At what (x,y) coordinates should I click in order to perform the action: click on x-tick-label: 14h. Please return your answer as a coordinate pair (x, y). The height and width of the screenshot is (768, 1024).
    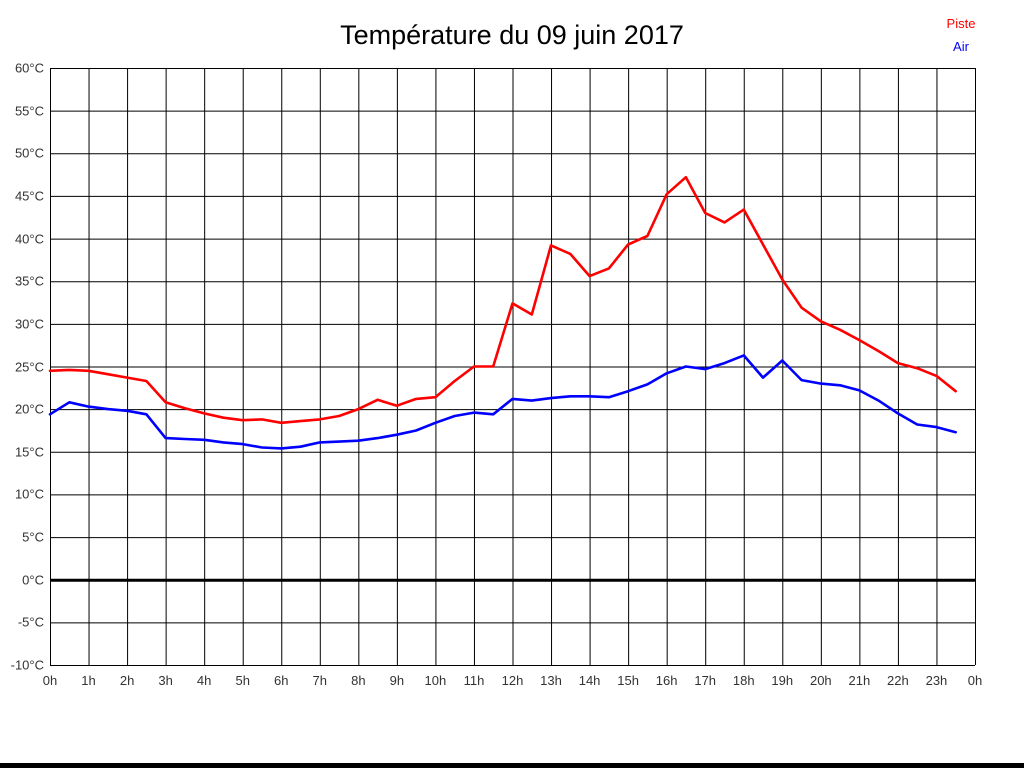
    Looking at the image, I should click on (589, 680).